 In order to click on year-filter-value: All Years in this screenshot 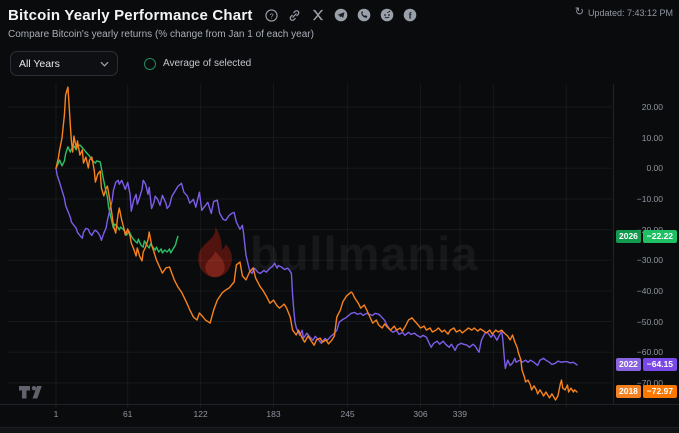, I will do `click(39, 63)`.